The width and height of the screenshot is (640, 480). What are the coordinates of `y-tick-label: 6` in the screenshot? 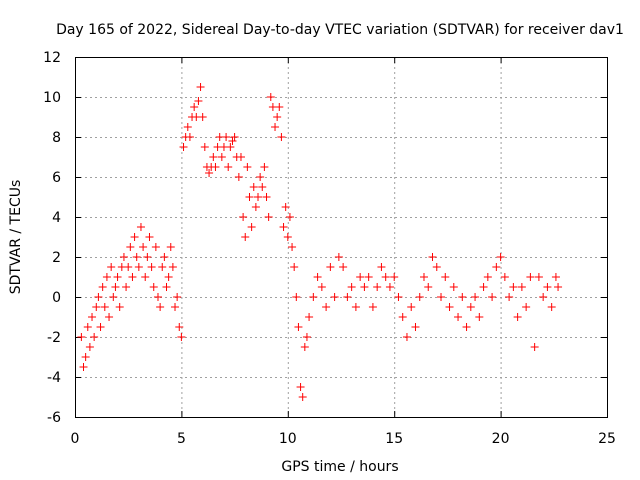 It's located at (56, 178).